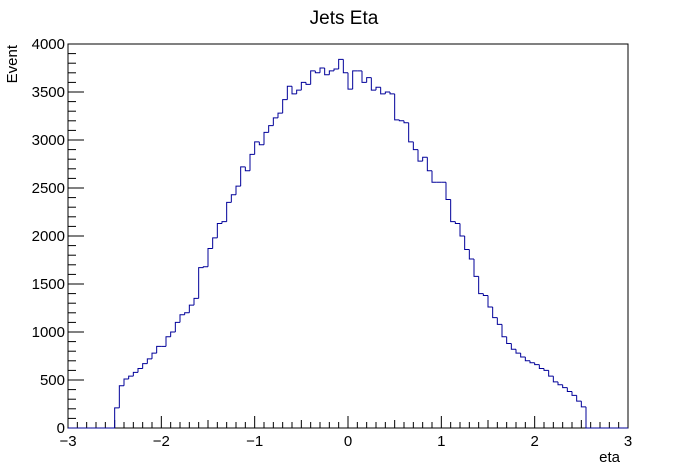  What do you see at coordinates (610, 457) in the screenshot?
I see `x-axis-label: eta` at bounding box center [610, 457].